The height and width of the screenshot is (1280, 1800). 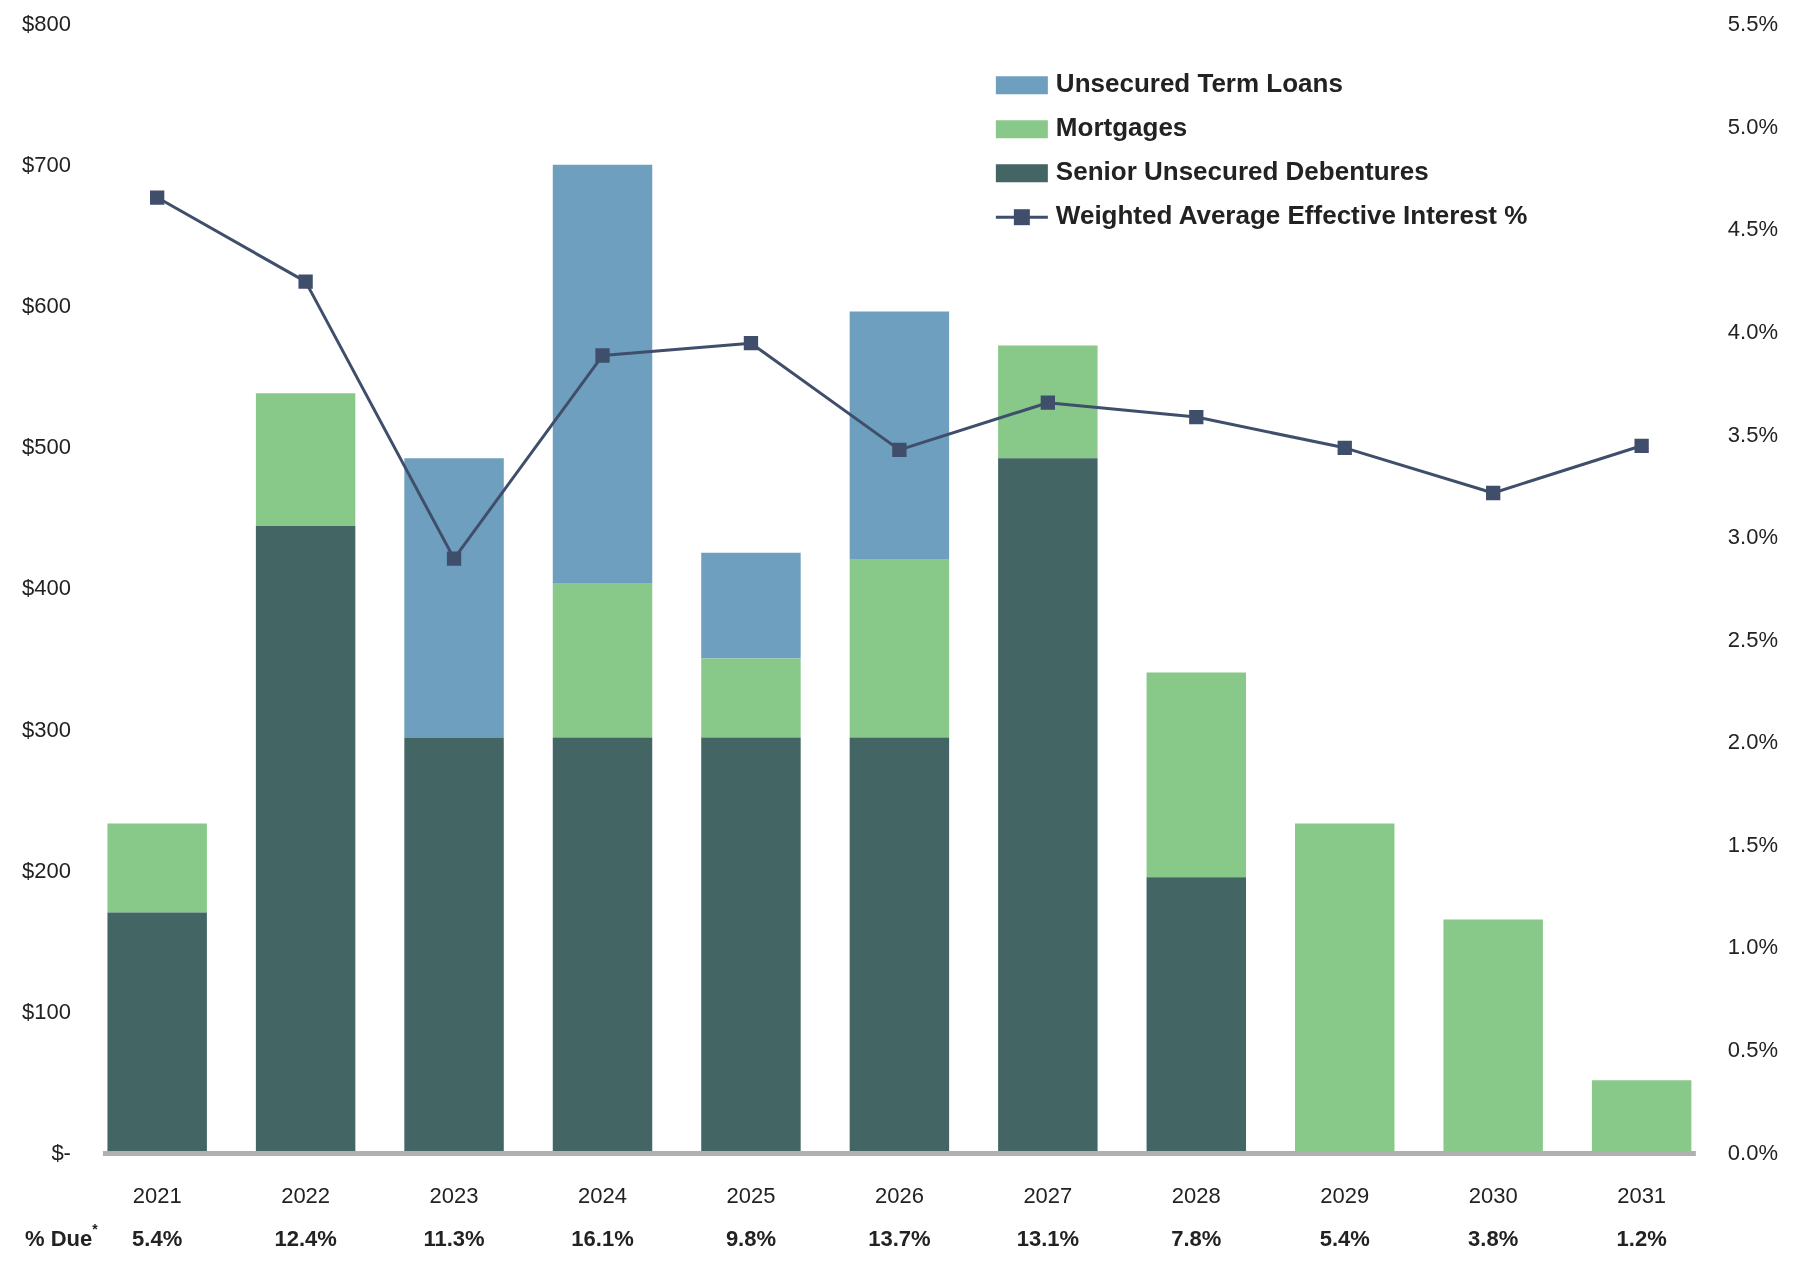 What do you see at coordinates (602, 1195) in the screenshot?
I see `x-tick-label: 2024` at bounding box center [602, 1195].